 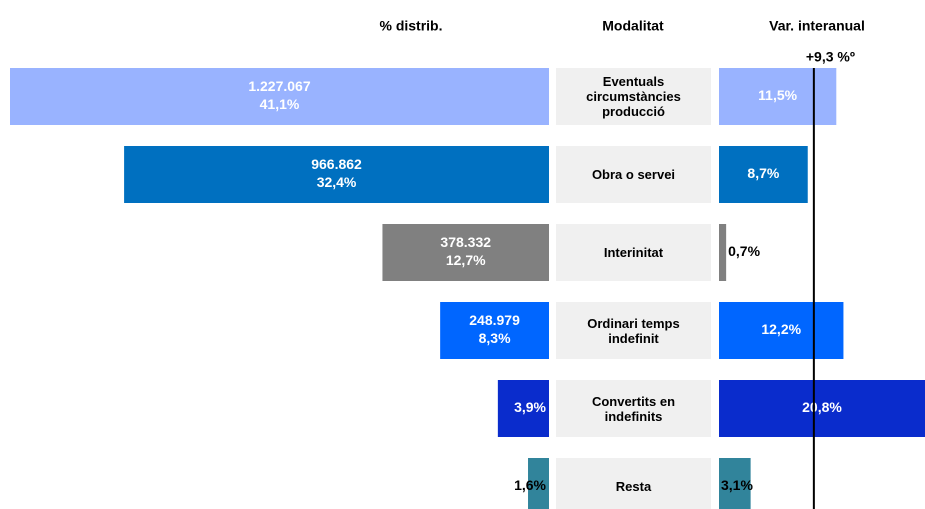 I want to click on category-label: Obra o servei, so click(x=633, y=174).